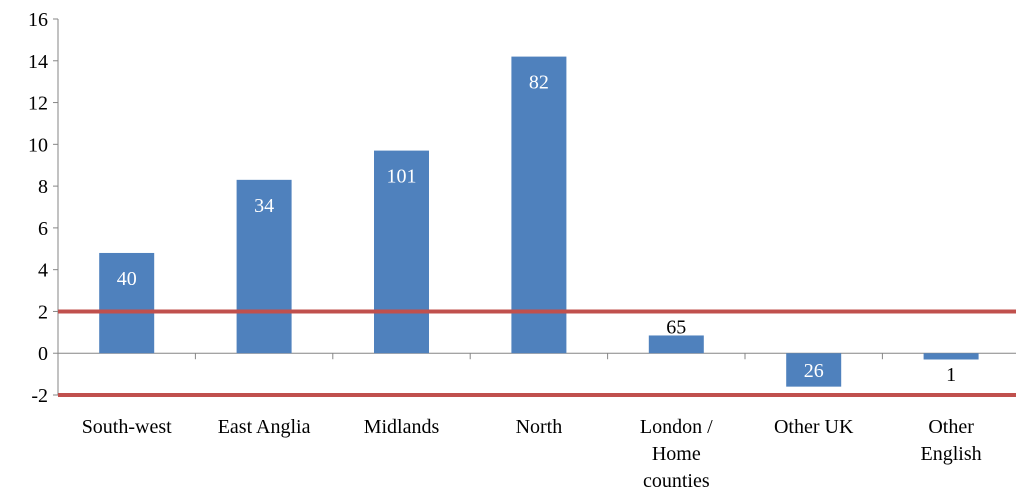 This screenshot has width=1016, height=499. What do you see at coordinates (539, 83) in the screenshot?
I see `data-label: 82` at bounding box center [539, 83].